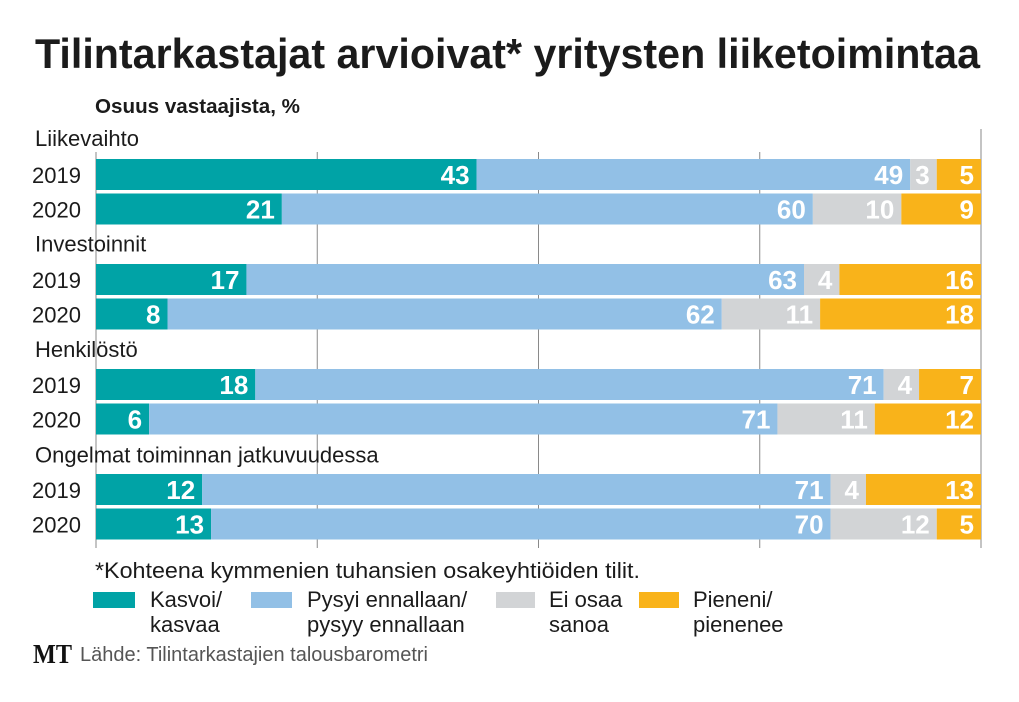 Image resolution: width=1019 pixels, height=702 pixels. What do you see at coordinates (967, 210) in the screenshot?
I see `value-label: 9` at bounding box center [967, 210].